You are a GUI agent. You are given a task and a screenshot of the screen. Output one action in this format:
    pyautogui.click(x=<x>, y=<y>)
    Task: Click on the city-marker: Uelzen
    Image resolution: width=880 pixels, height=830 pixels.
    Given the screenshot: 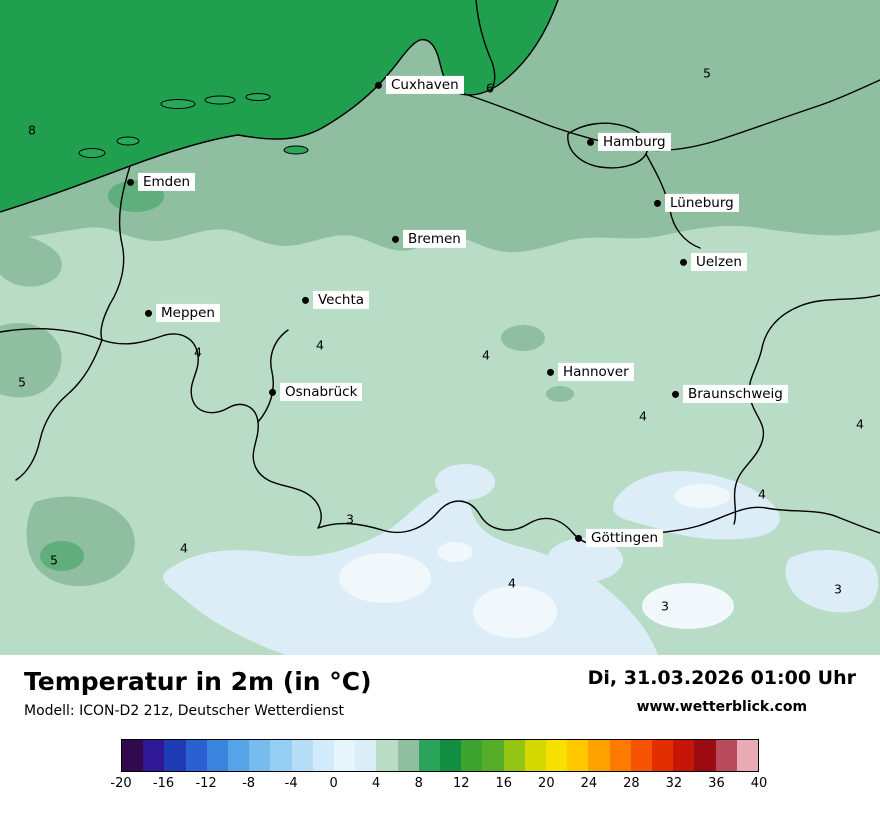 What is the action you would take?
    pyautogui.click(x=713, y=262)
    